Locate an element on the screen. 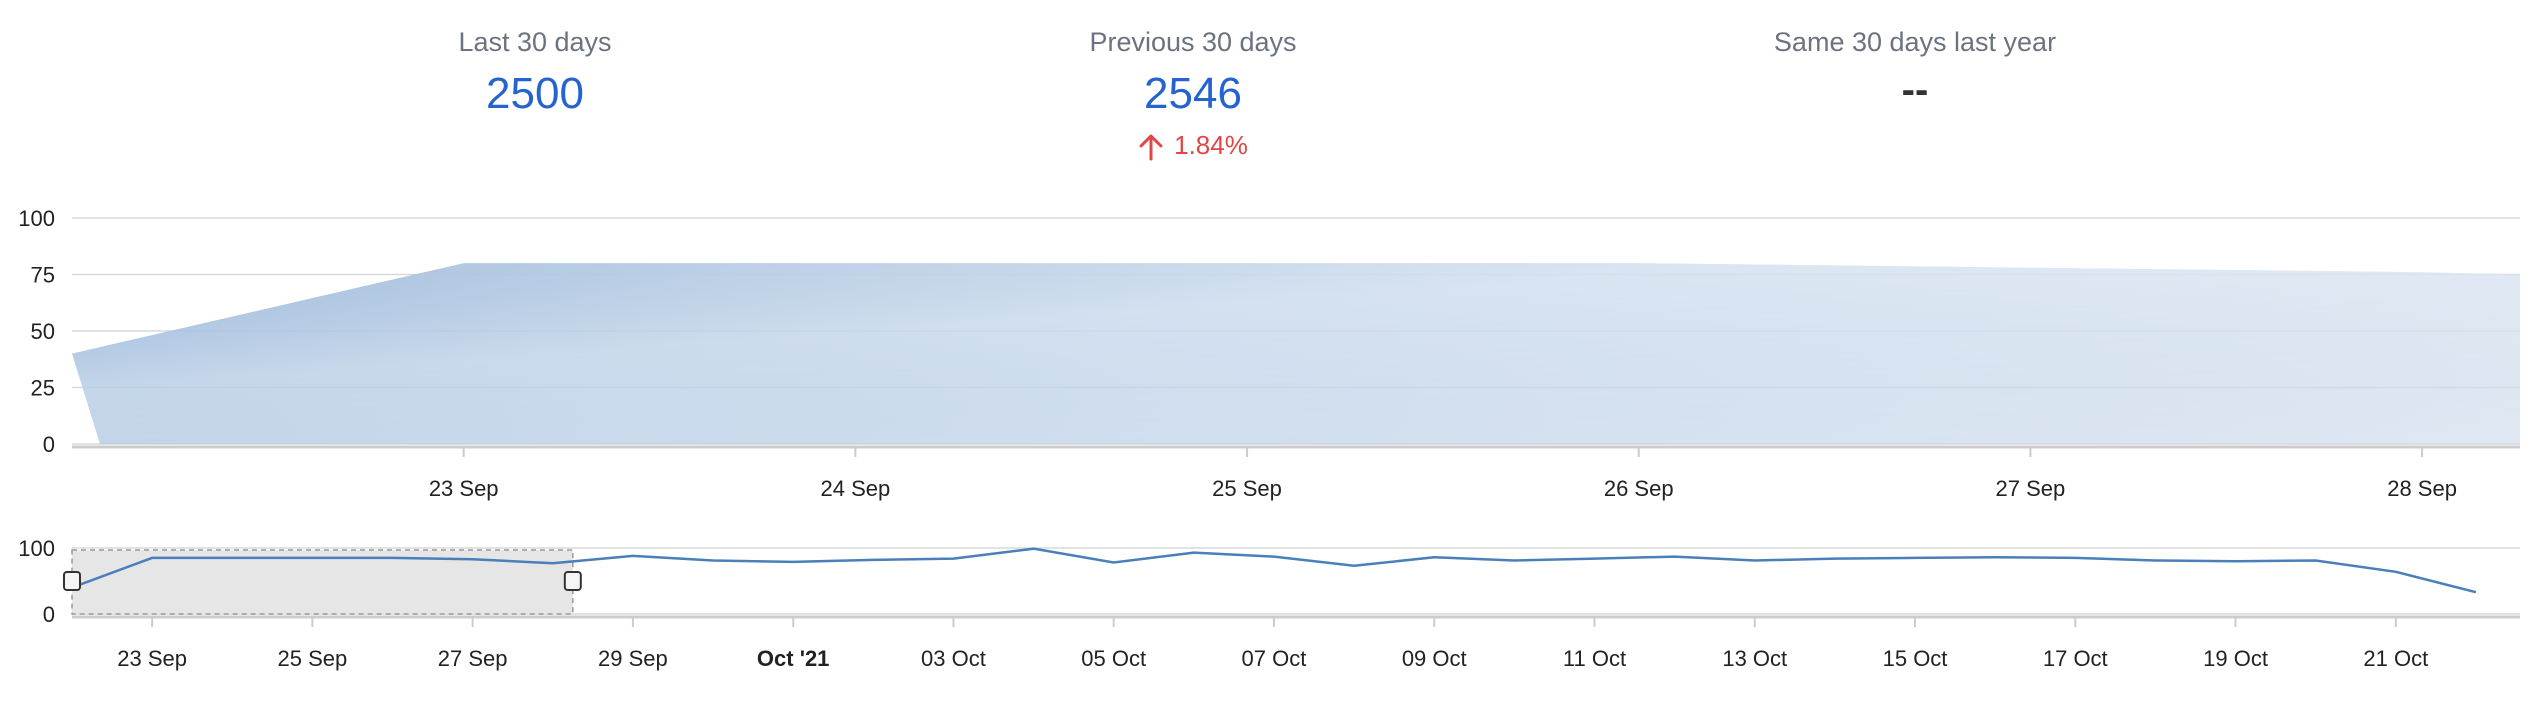 The width and height of the screenshot is (2532, 704). x-tick-label: 19 Oct is located at coordinates (2235, 658).